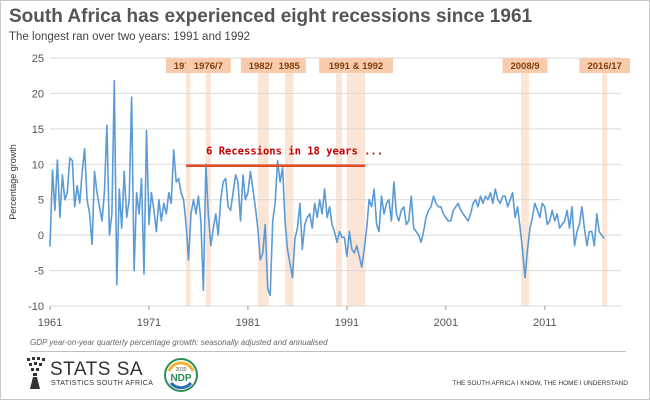 The image size is (650, 400). Describe the element at coordinates (38, 94) in the screenshot. I see `y-tick-label: 20` at that location.